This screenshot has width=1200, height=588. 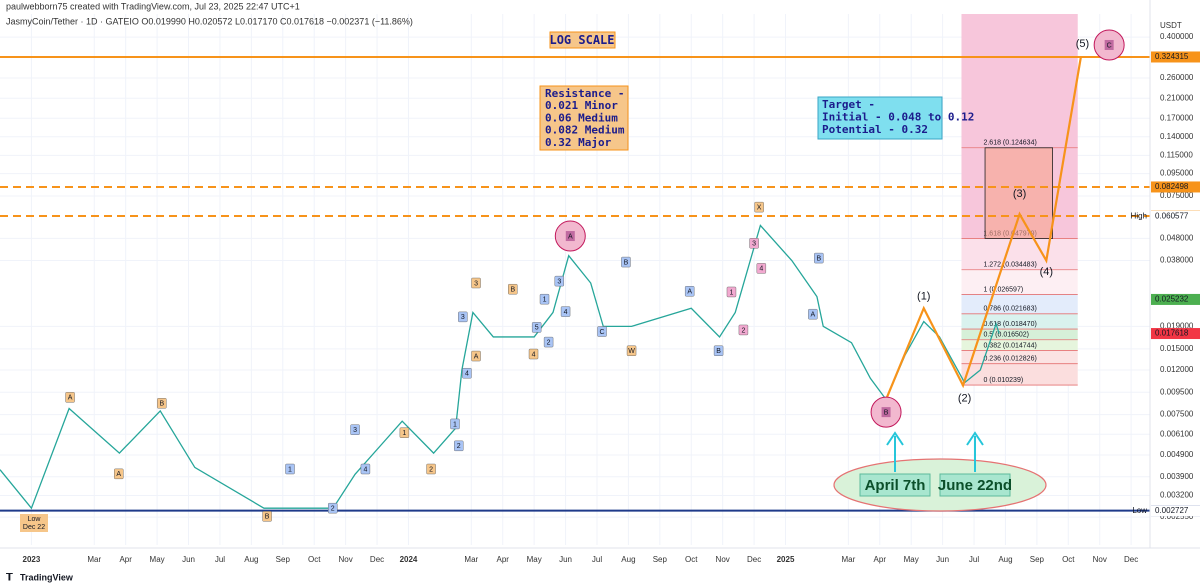 What do you see at coordinates (1172, 215) in the screenshot?
I see `price-tag-label: 0.060577` at bounding box center [1172, 215].